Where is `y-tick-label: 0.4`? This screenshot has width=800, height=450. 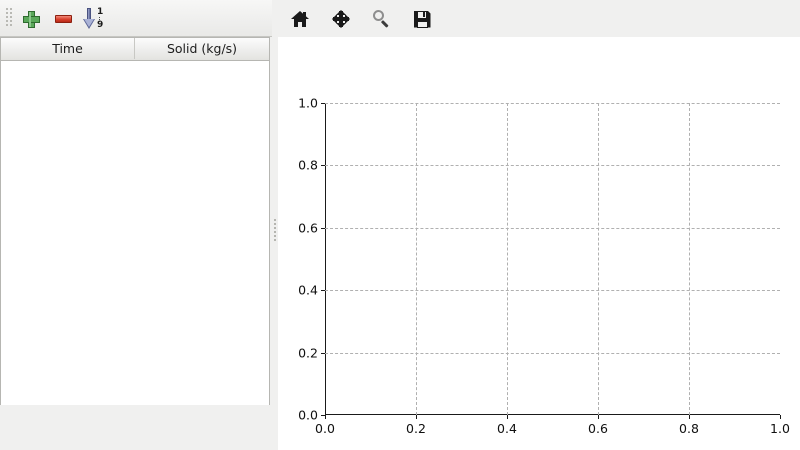 y-tick-label: 0.4 is located at coordinates (308, 290).